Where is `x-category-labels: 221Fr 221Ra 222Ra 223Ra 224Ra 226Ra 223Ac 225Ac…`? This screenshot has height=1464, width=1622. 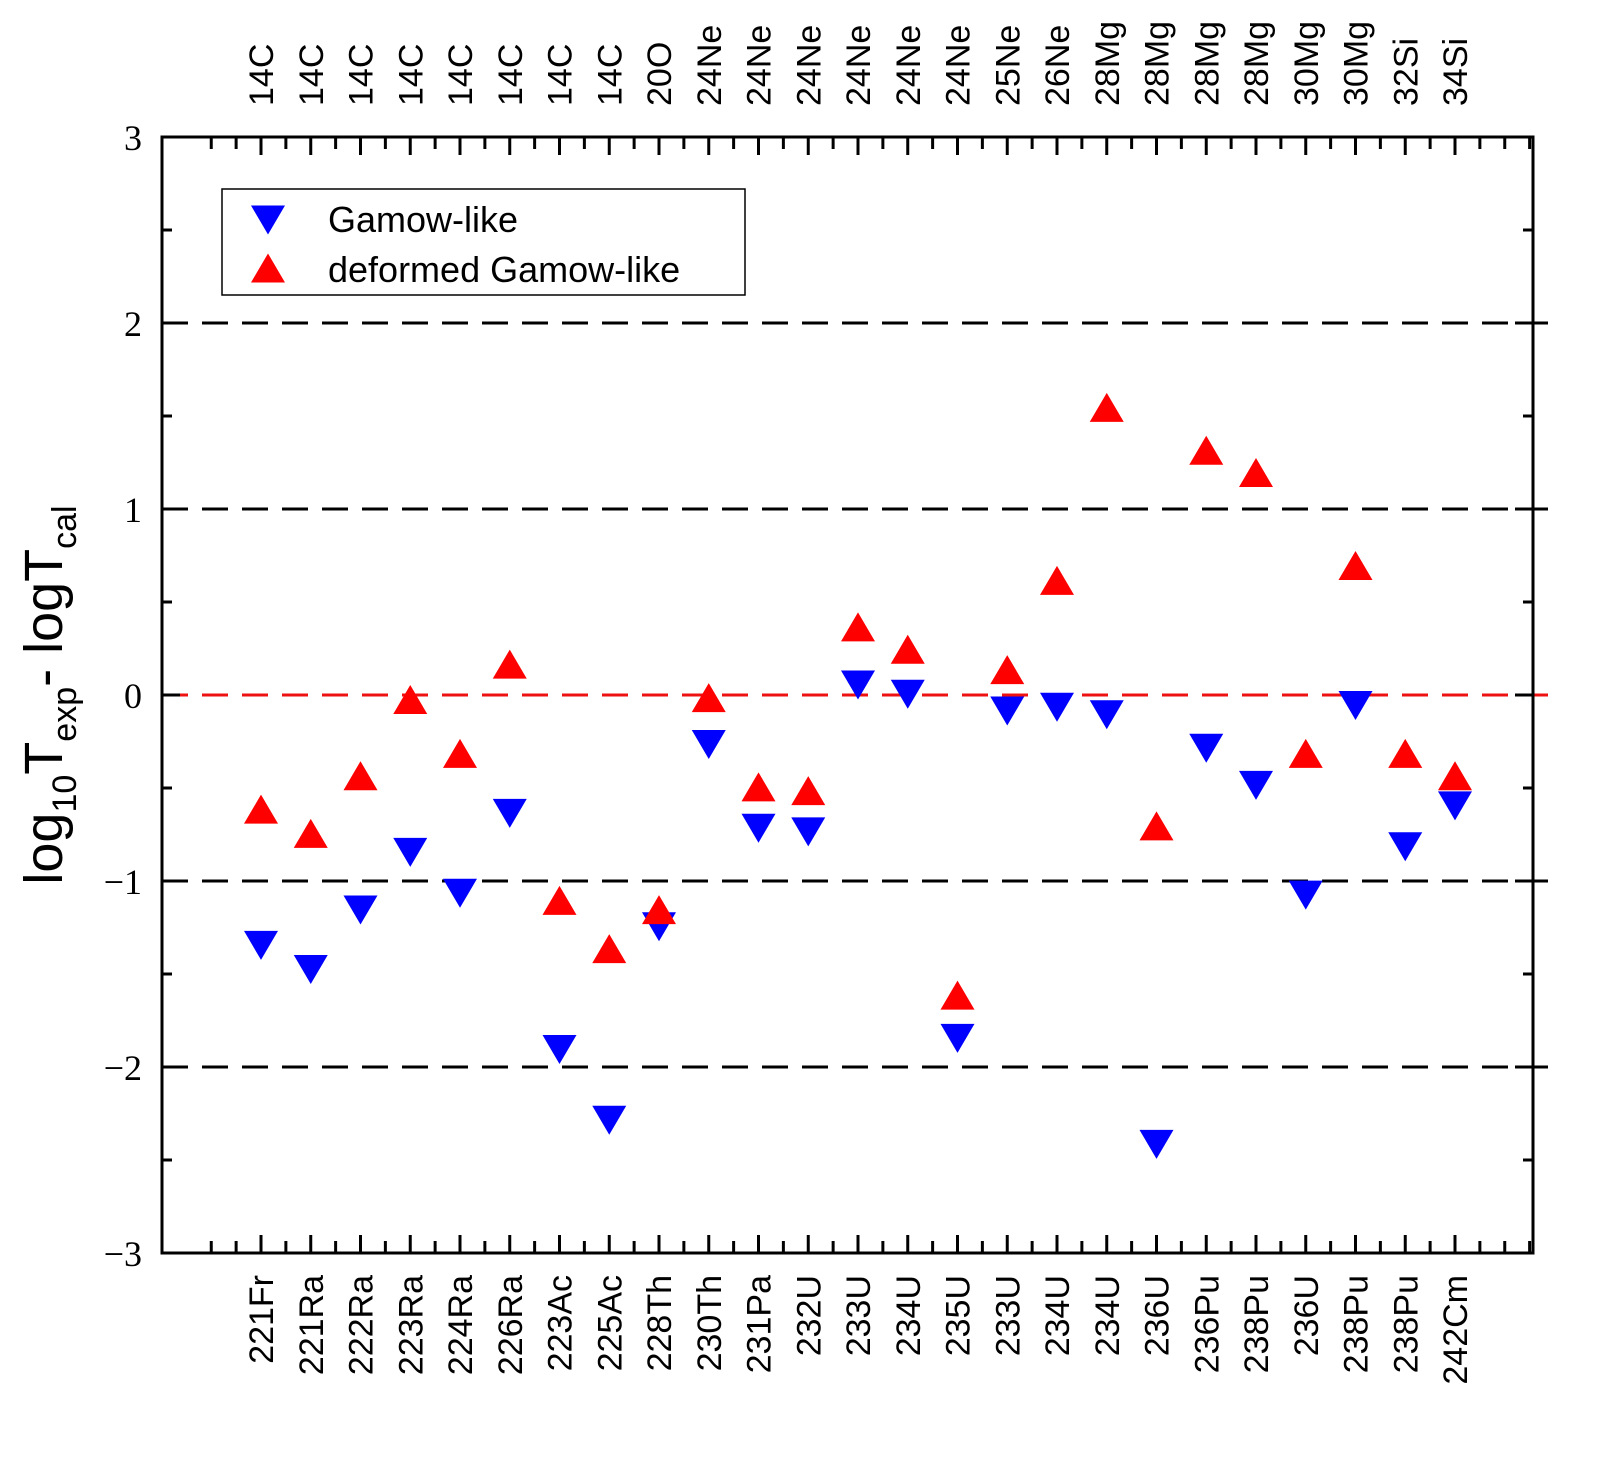
x-category-labels: 221Fr 221Ra 222Ra 223Ra 224Ra 226Ra 223Ac 225Ac… is located at coordinates (859, 1330).